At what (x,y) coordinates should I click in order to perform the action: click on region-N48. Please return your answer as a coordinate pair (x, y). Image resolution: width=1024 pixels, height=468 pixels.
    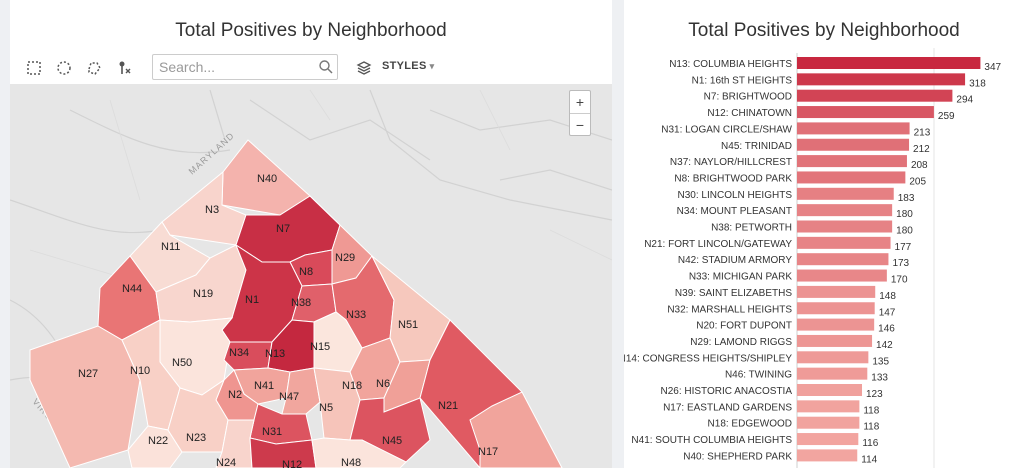
    Looking at the image, I should click on (359, 452).